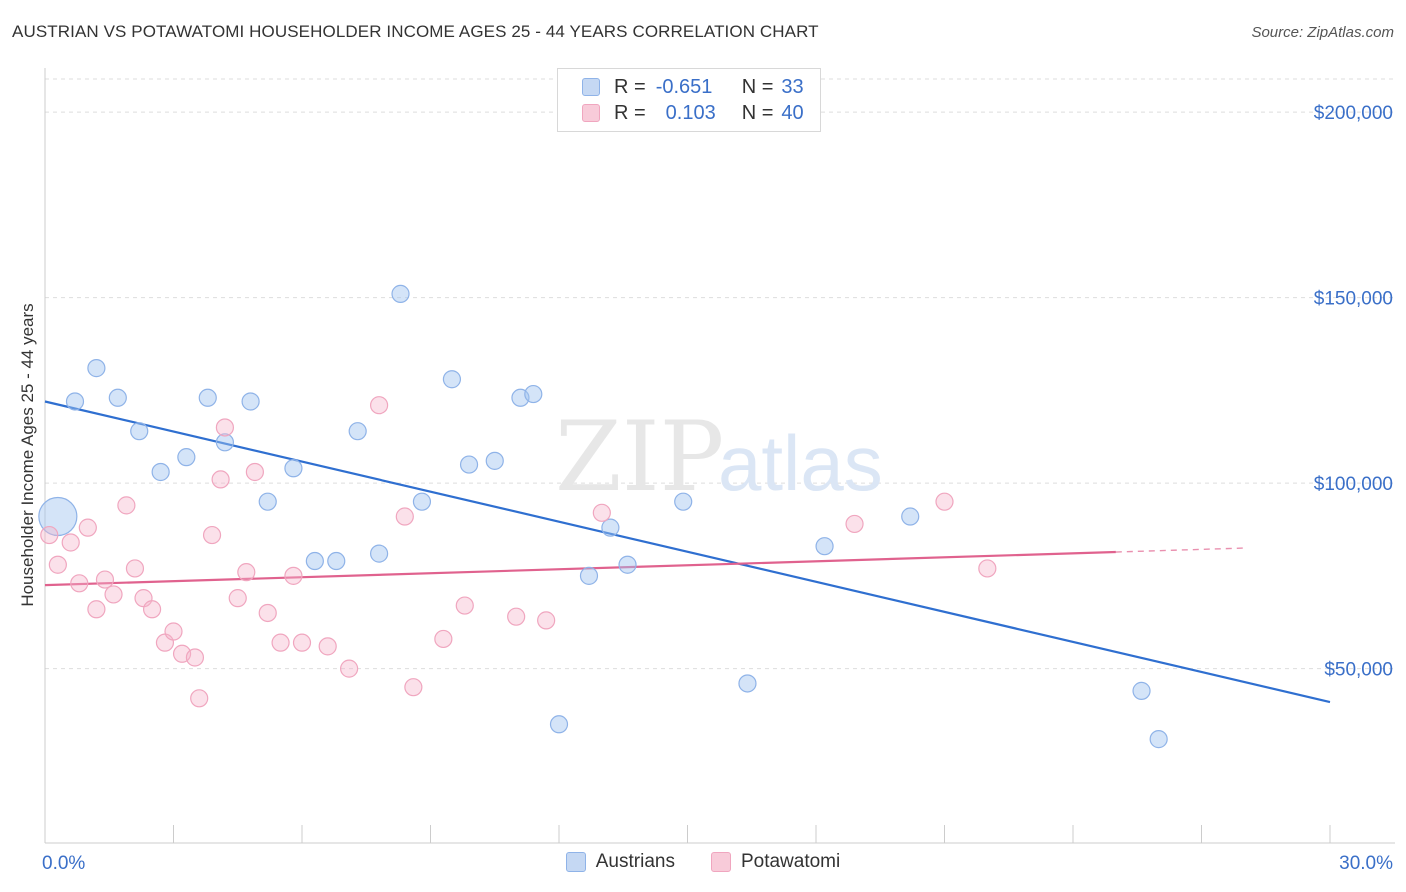 The height and width of the screenshot is (892, 1406). I want to click on watermark-zip: ZIP, so click(639, 457).